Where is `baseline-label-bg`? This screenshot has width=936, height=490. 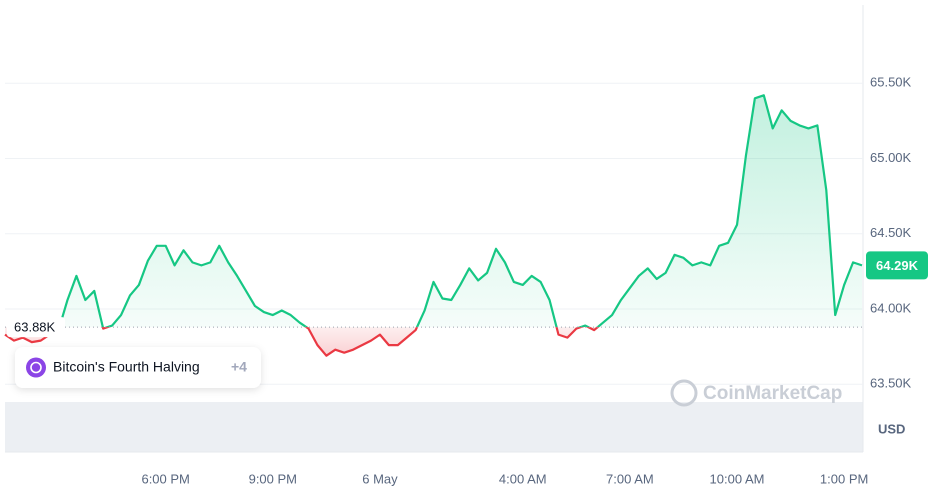 baseline-label-bg is located at coordinates (36, 327).